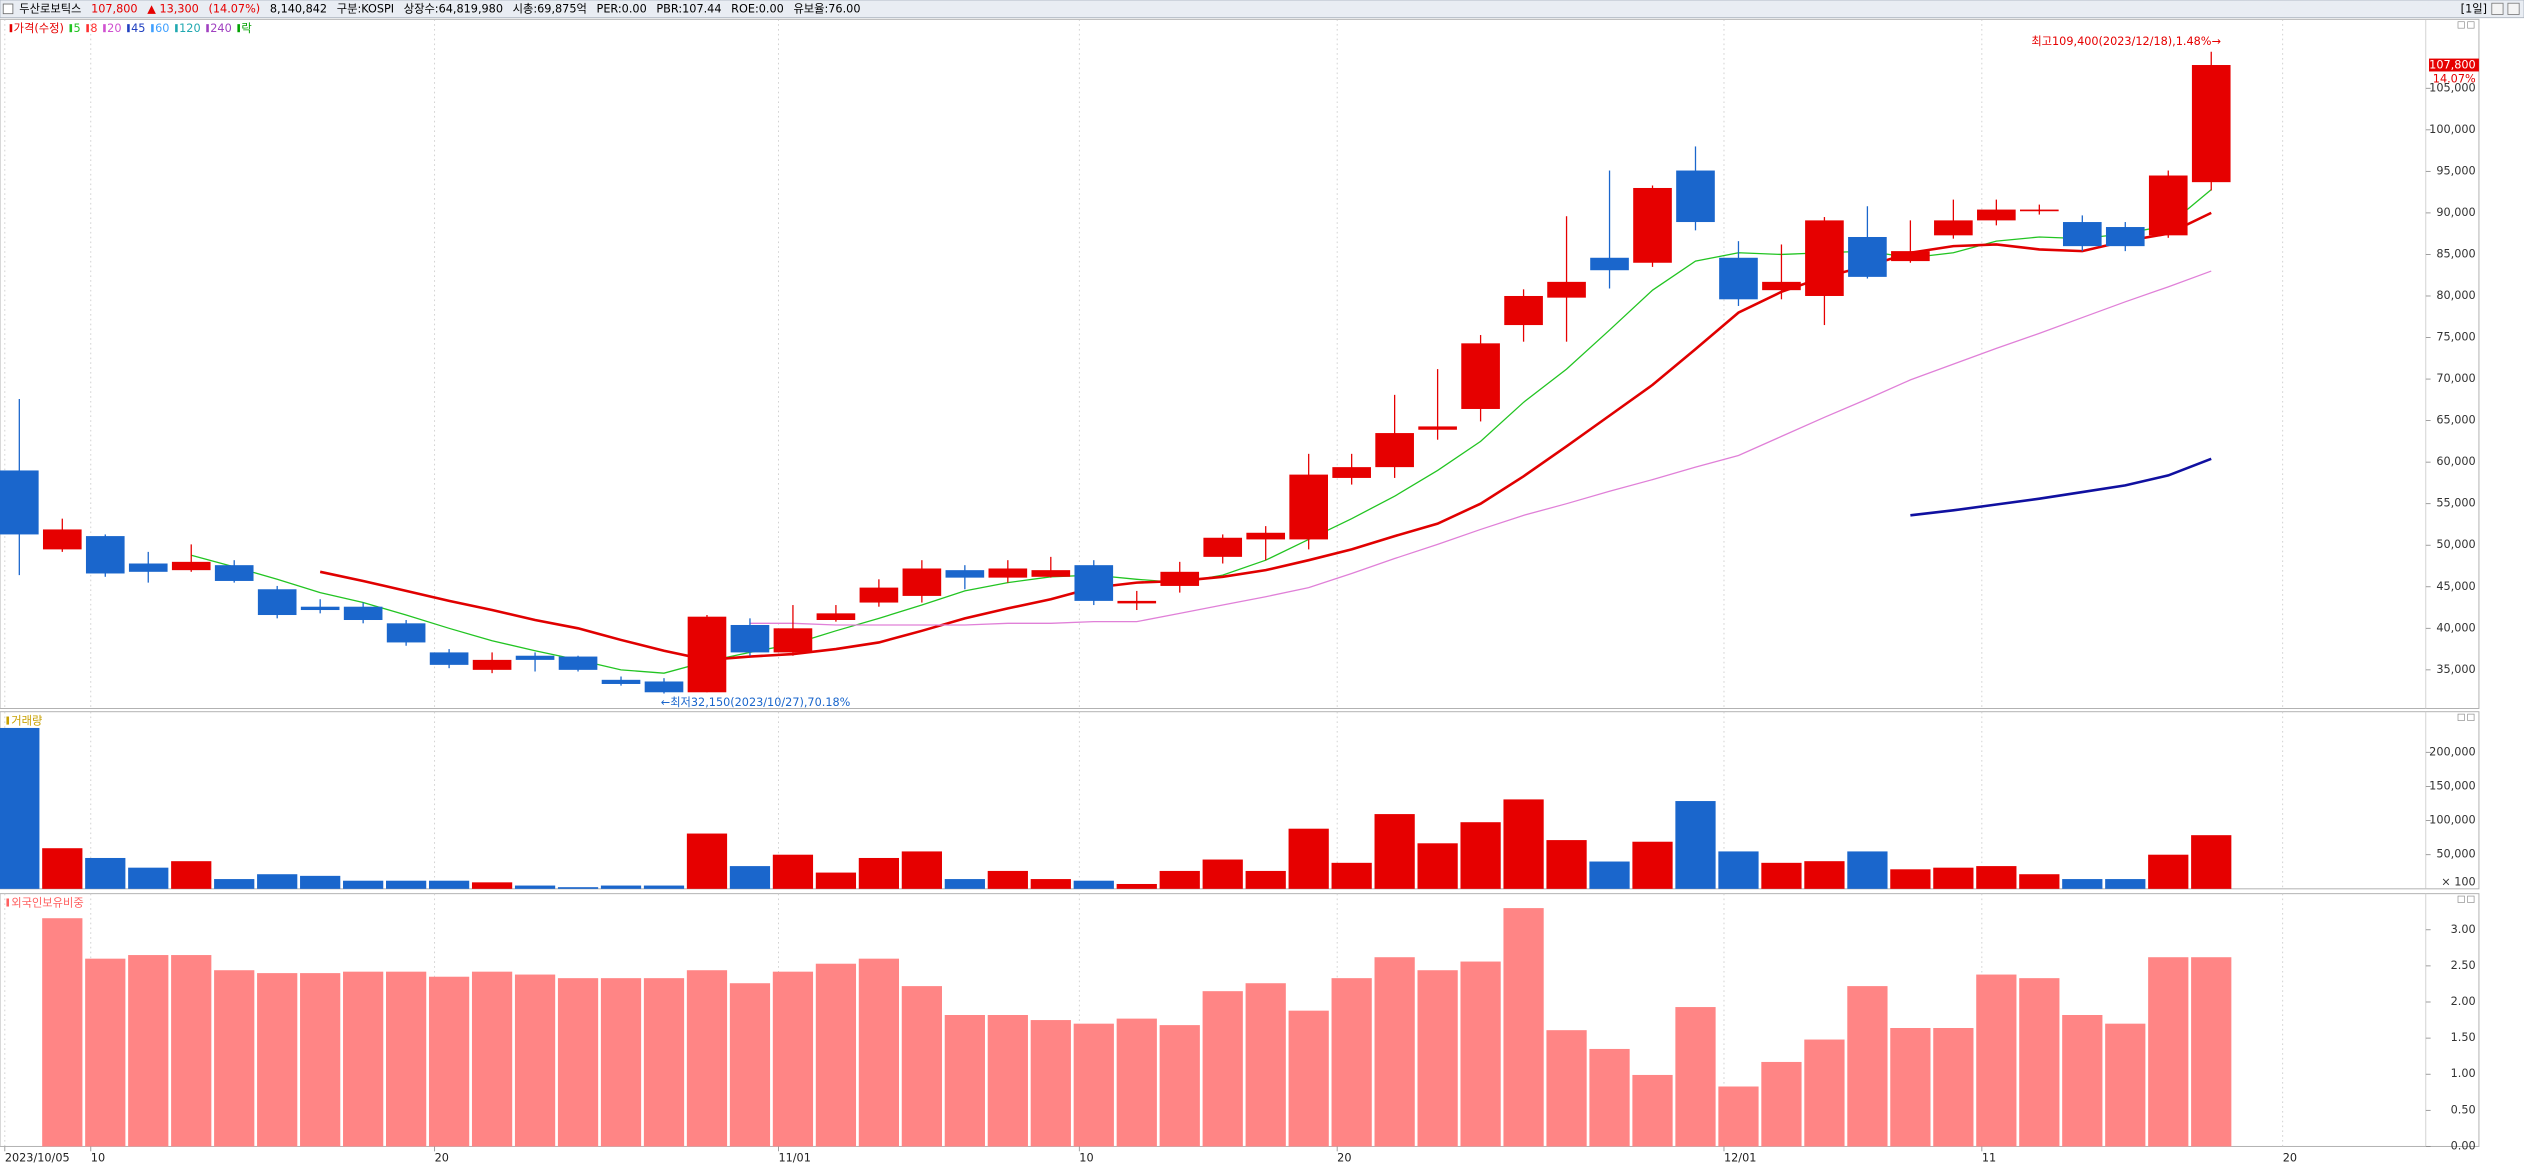 The image size is (2524, 1169). I want to click on header-bar, so click(1262, 9).